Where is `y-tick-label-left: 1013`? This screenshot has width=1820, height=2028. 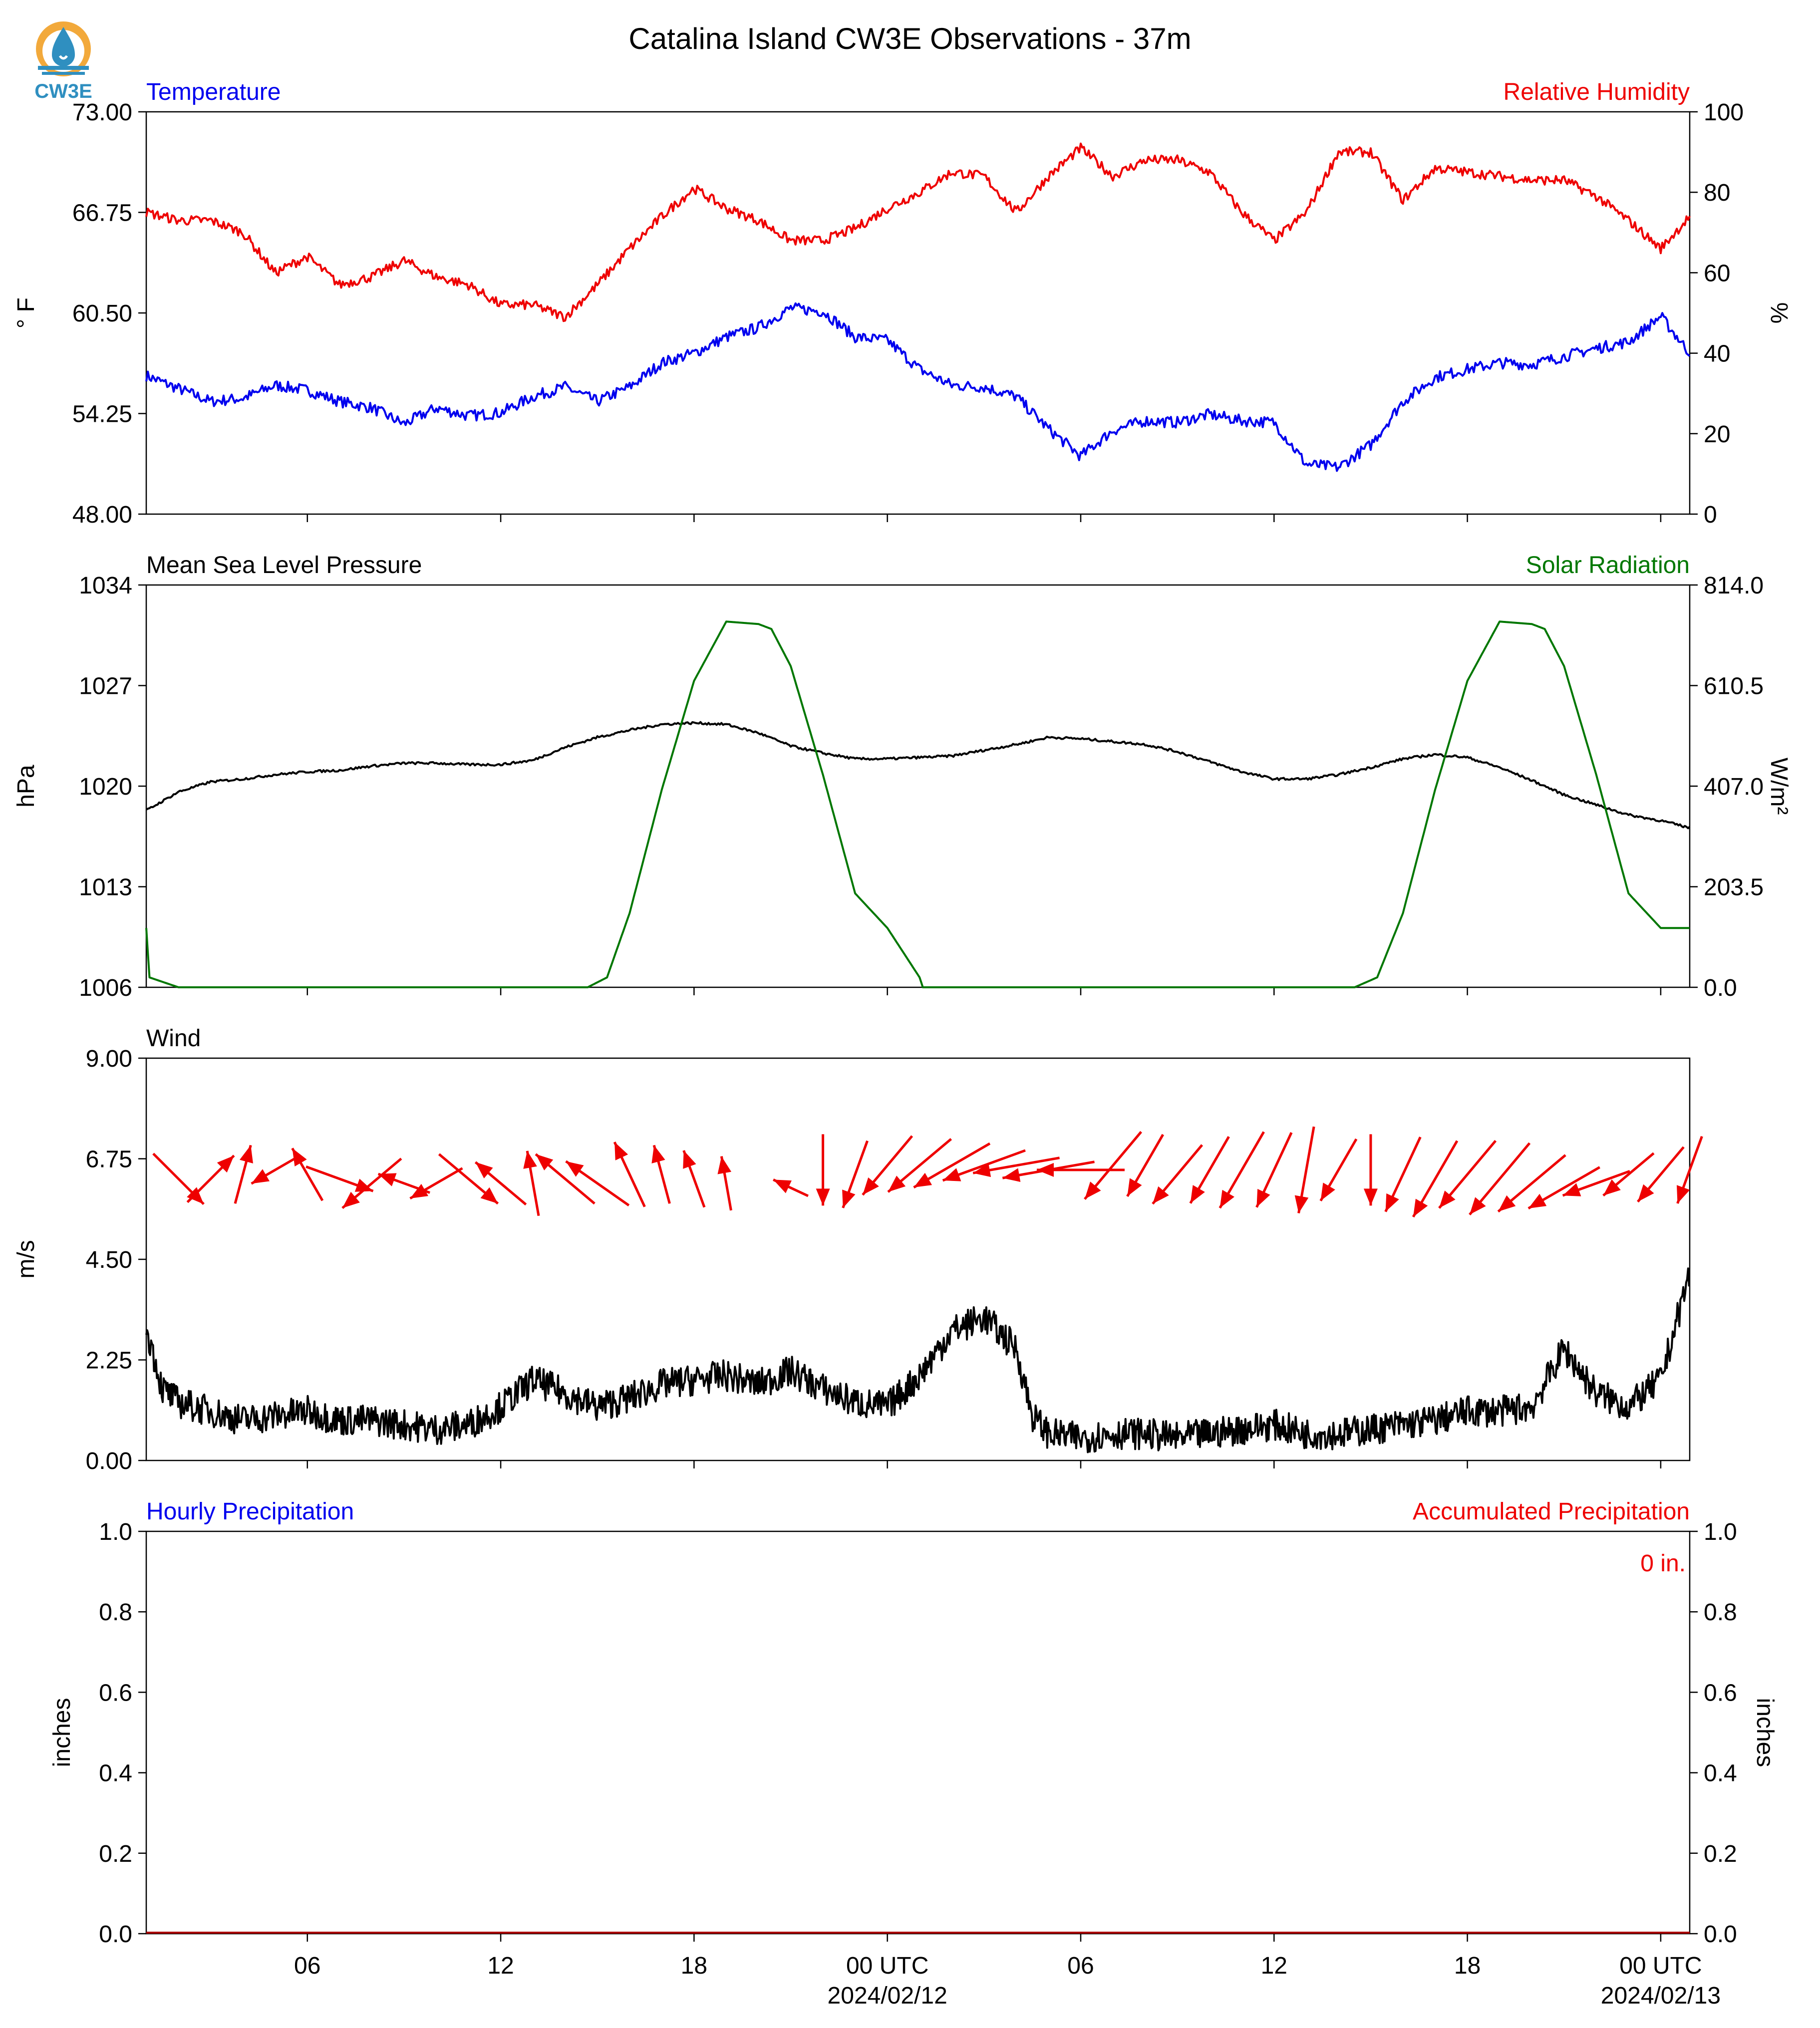
y-tick-label-left: 1013 is located at coordinates (105, 887).